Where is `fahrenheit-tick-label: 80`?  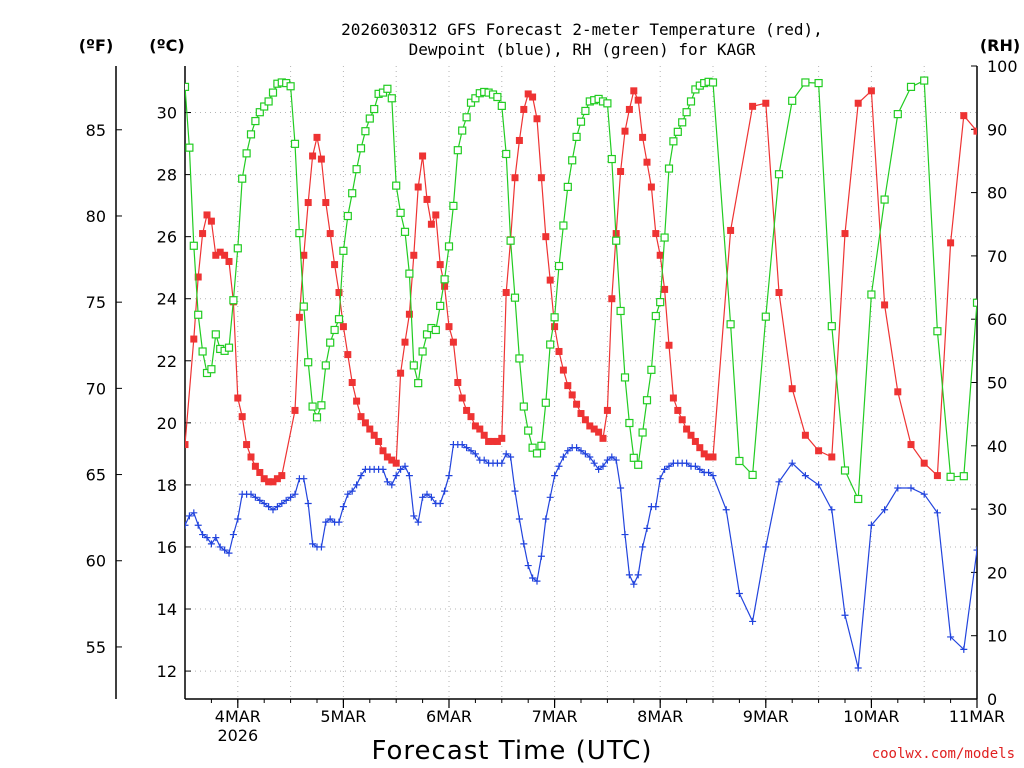
fahrenheit-tick-label: 80 is located at coordinates (96, 216).